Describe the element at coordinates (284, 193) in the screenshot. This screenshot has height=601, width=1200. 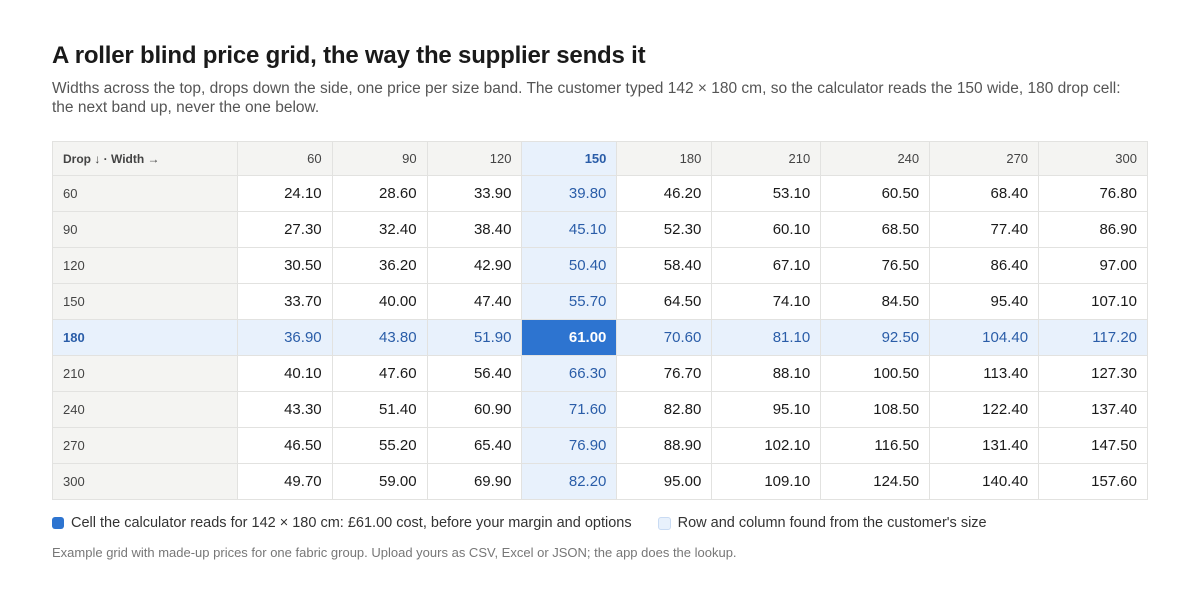
I see `price-cell: 24.10` at that location.